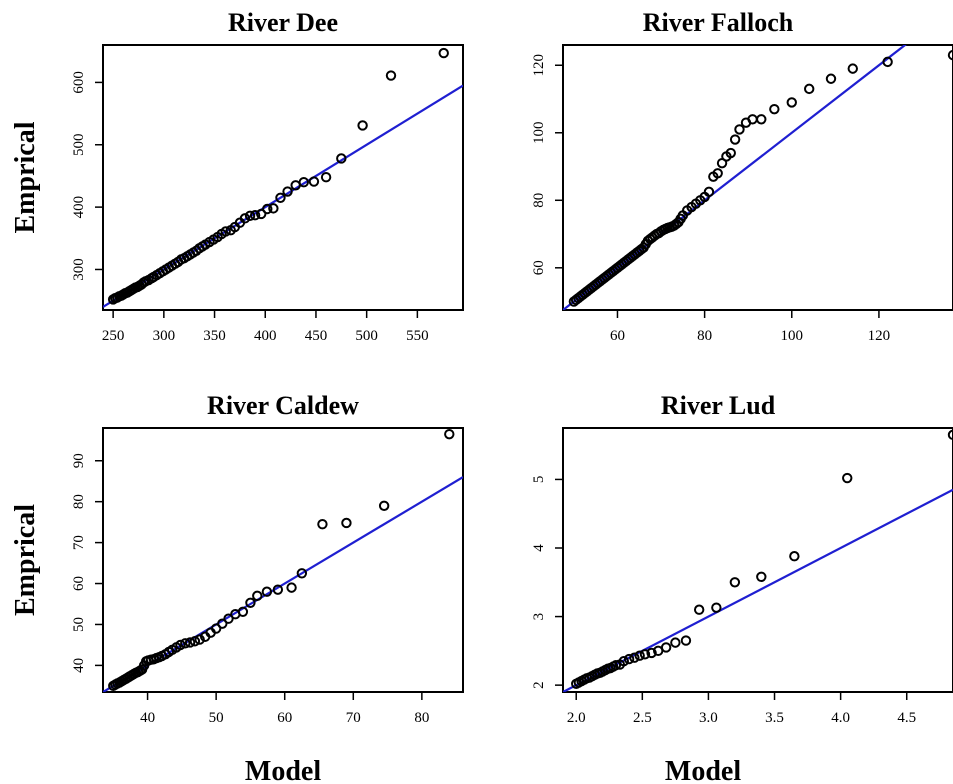 Image resolution: width=953 pixels, height=784 pixels. What do you see at coordinates (792, 336) in the screenshot?
I see `x-tick-label: 100` at bounding box center [792, 336].